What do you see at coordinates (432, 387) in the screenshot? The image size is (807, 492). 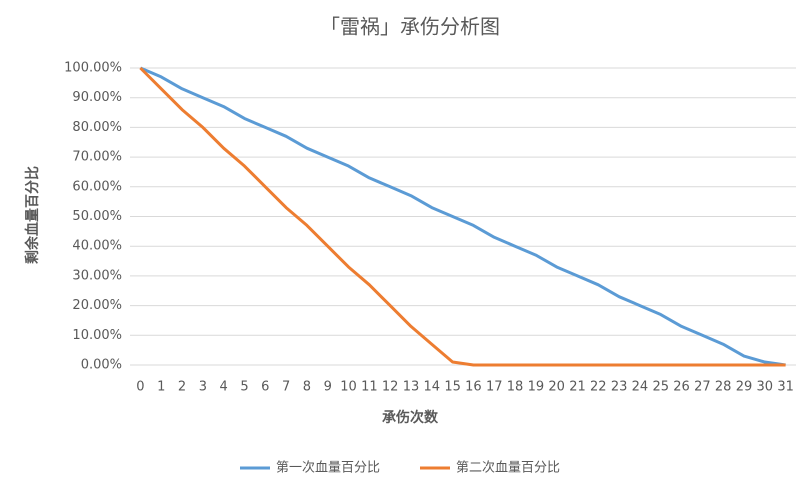 I see `x-tick-label: 14` at bounding box center [432, 387].